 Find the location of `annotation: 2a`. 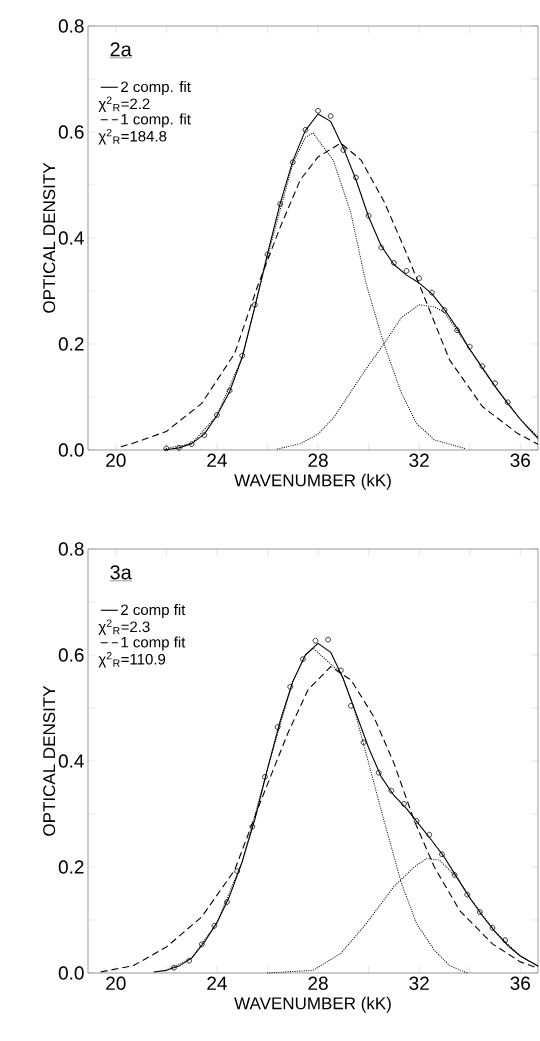

annotation: 2a is located at coordinates (121, 49).